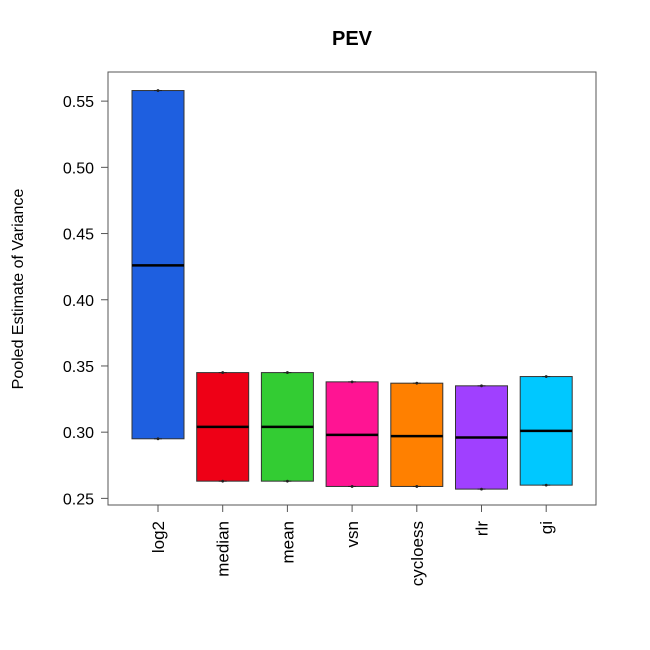  I want to click on y-axis: 0.25 0.30 0.35 0.40 0.45 0.50 0.55, so click(86, 301).